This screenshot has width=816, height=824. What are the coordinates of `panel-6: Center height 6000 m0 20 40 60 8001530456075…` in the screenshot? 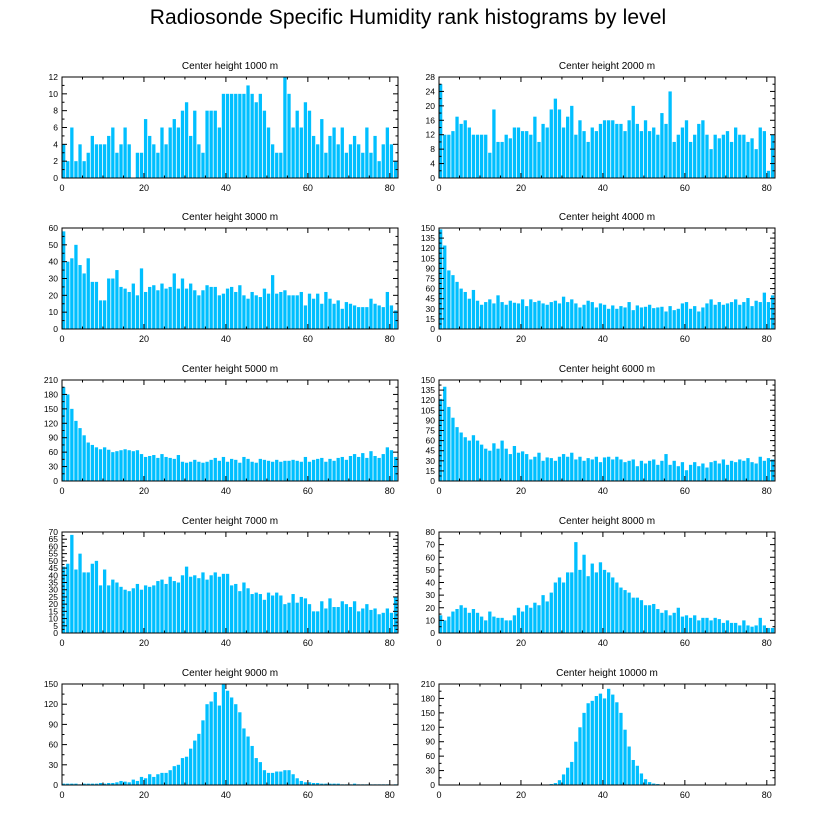 It's located at (598, 430).